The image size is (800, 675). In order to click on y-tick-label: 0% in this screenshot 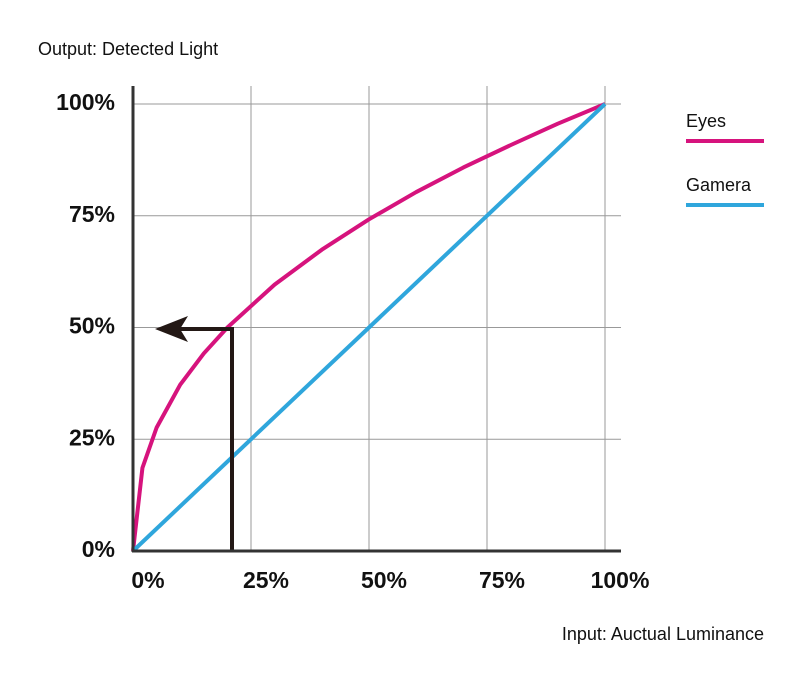, I will do `click(98, 549)`.